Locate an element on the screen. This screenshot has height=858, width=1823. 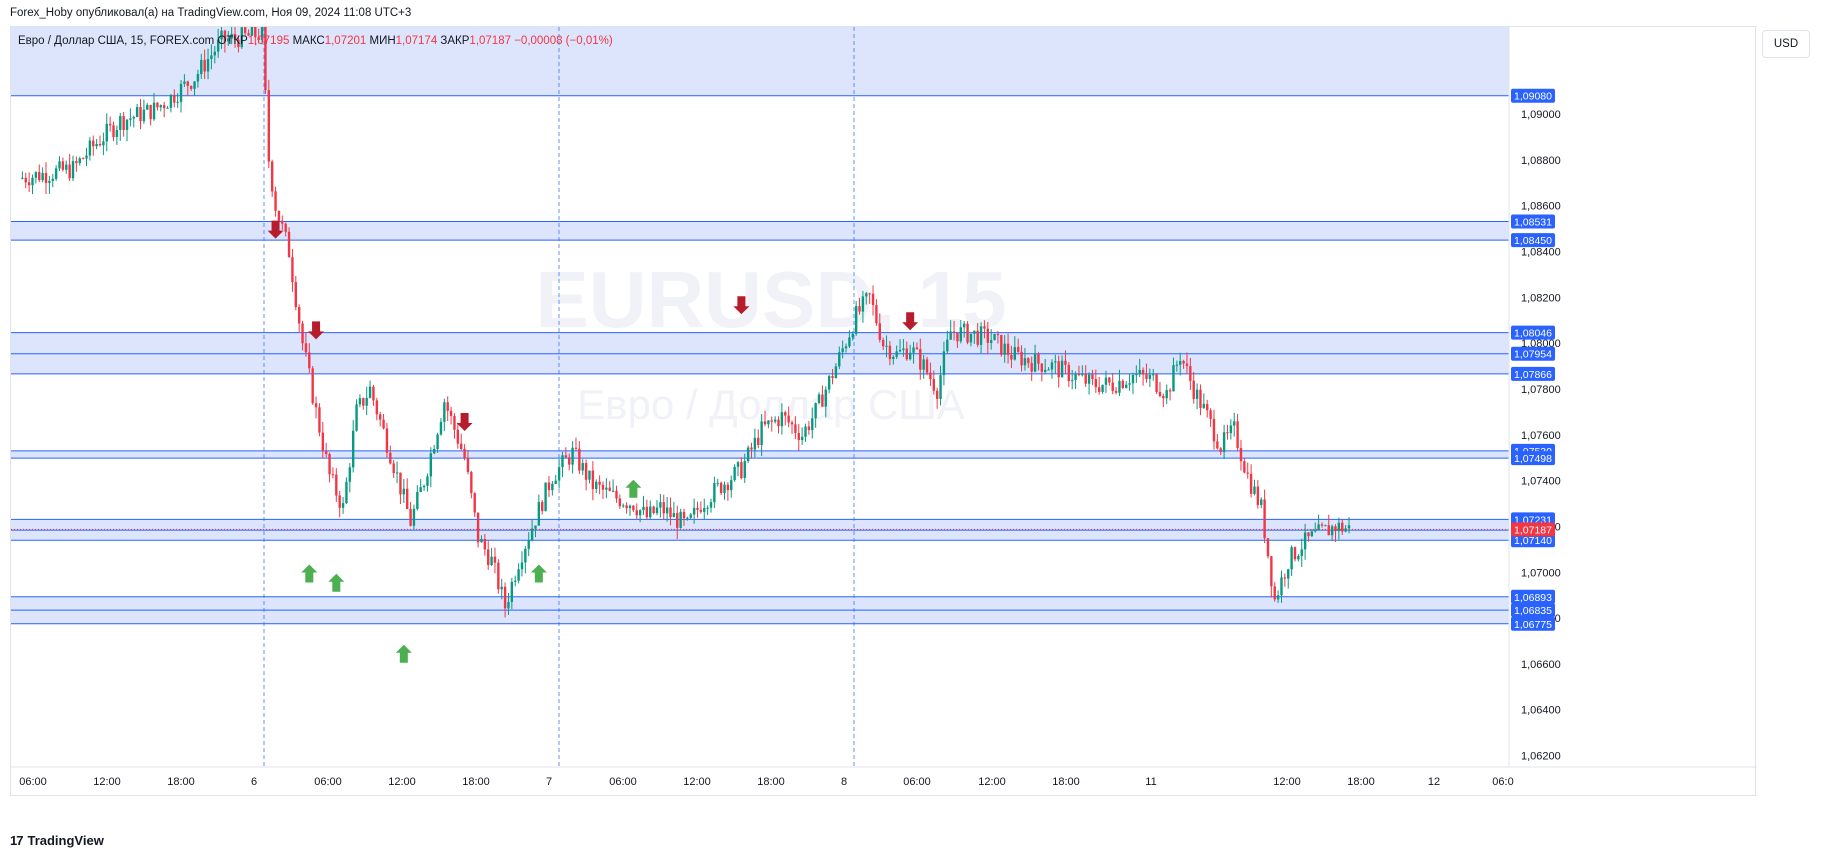
price-tick-label: 1,06600 is located at coordinates (1541, 665).